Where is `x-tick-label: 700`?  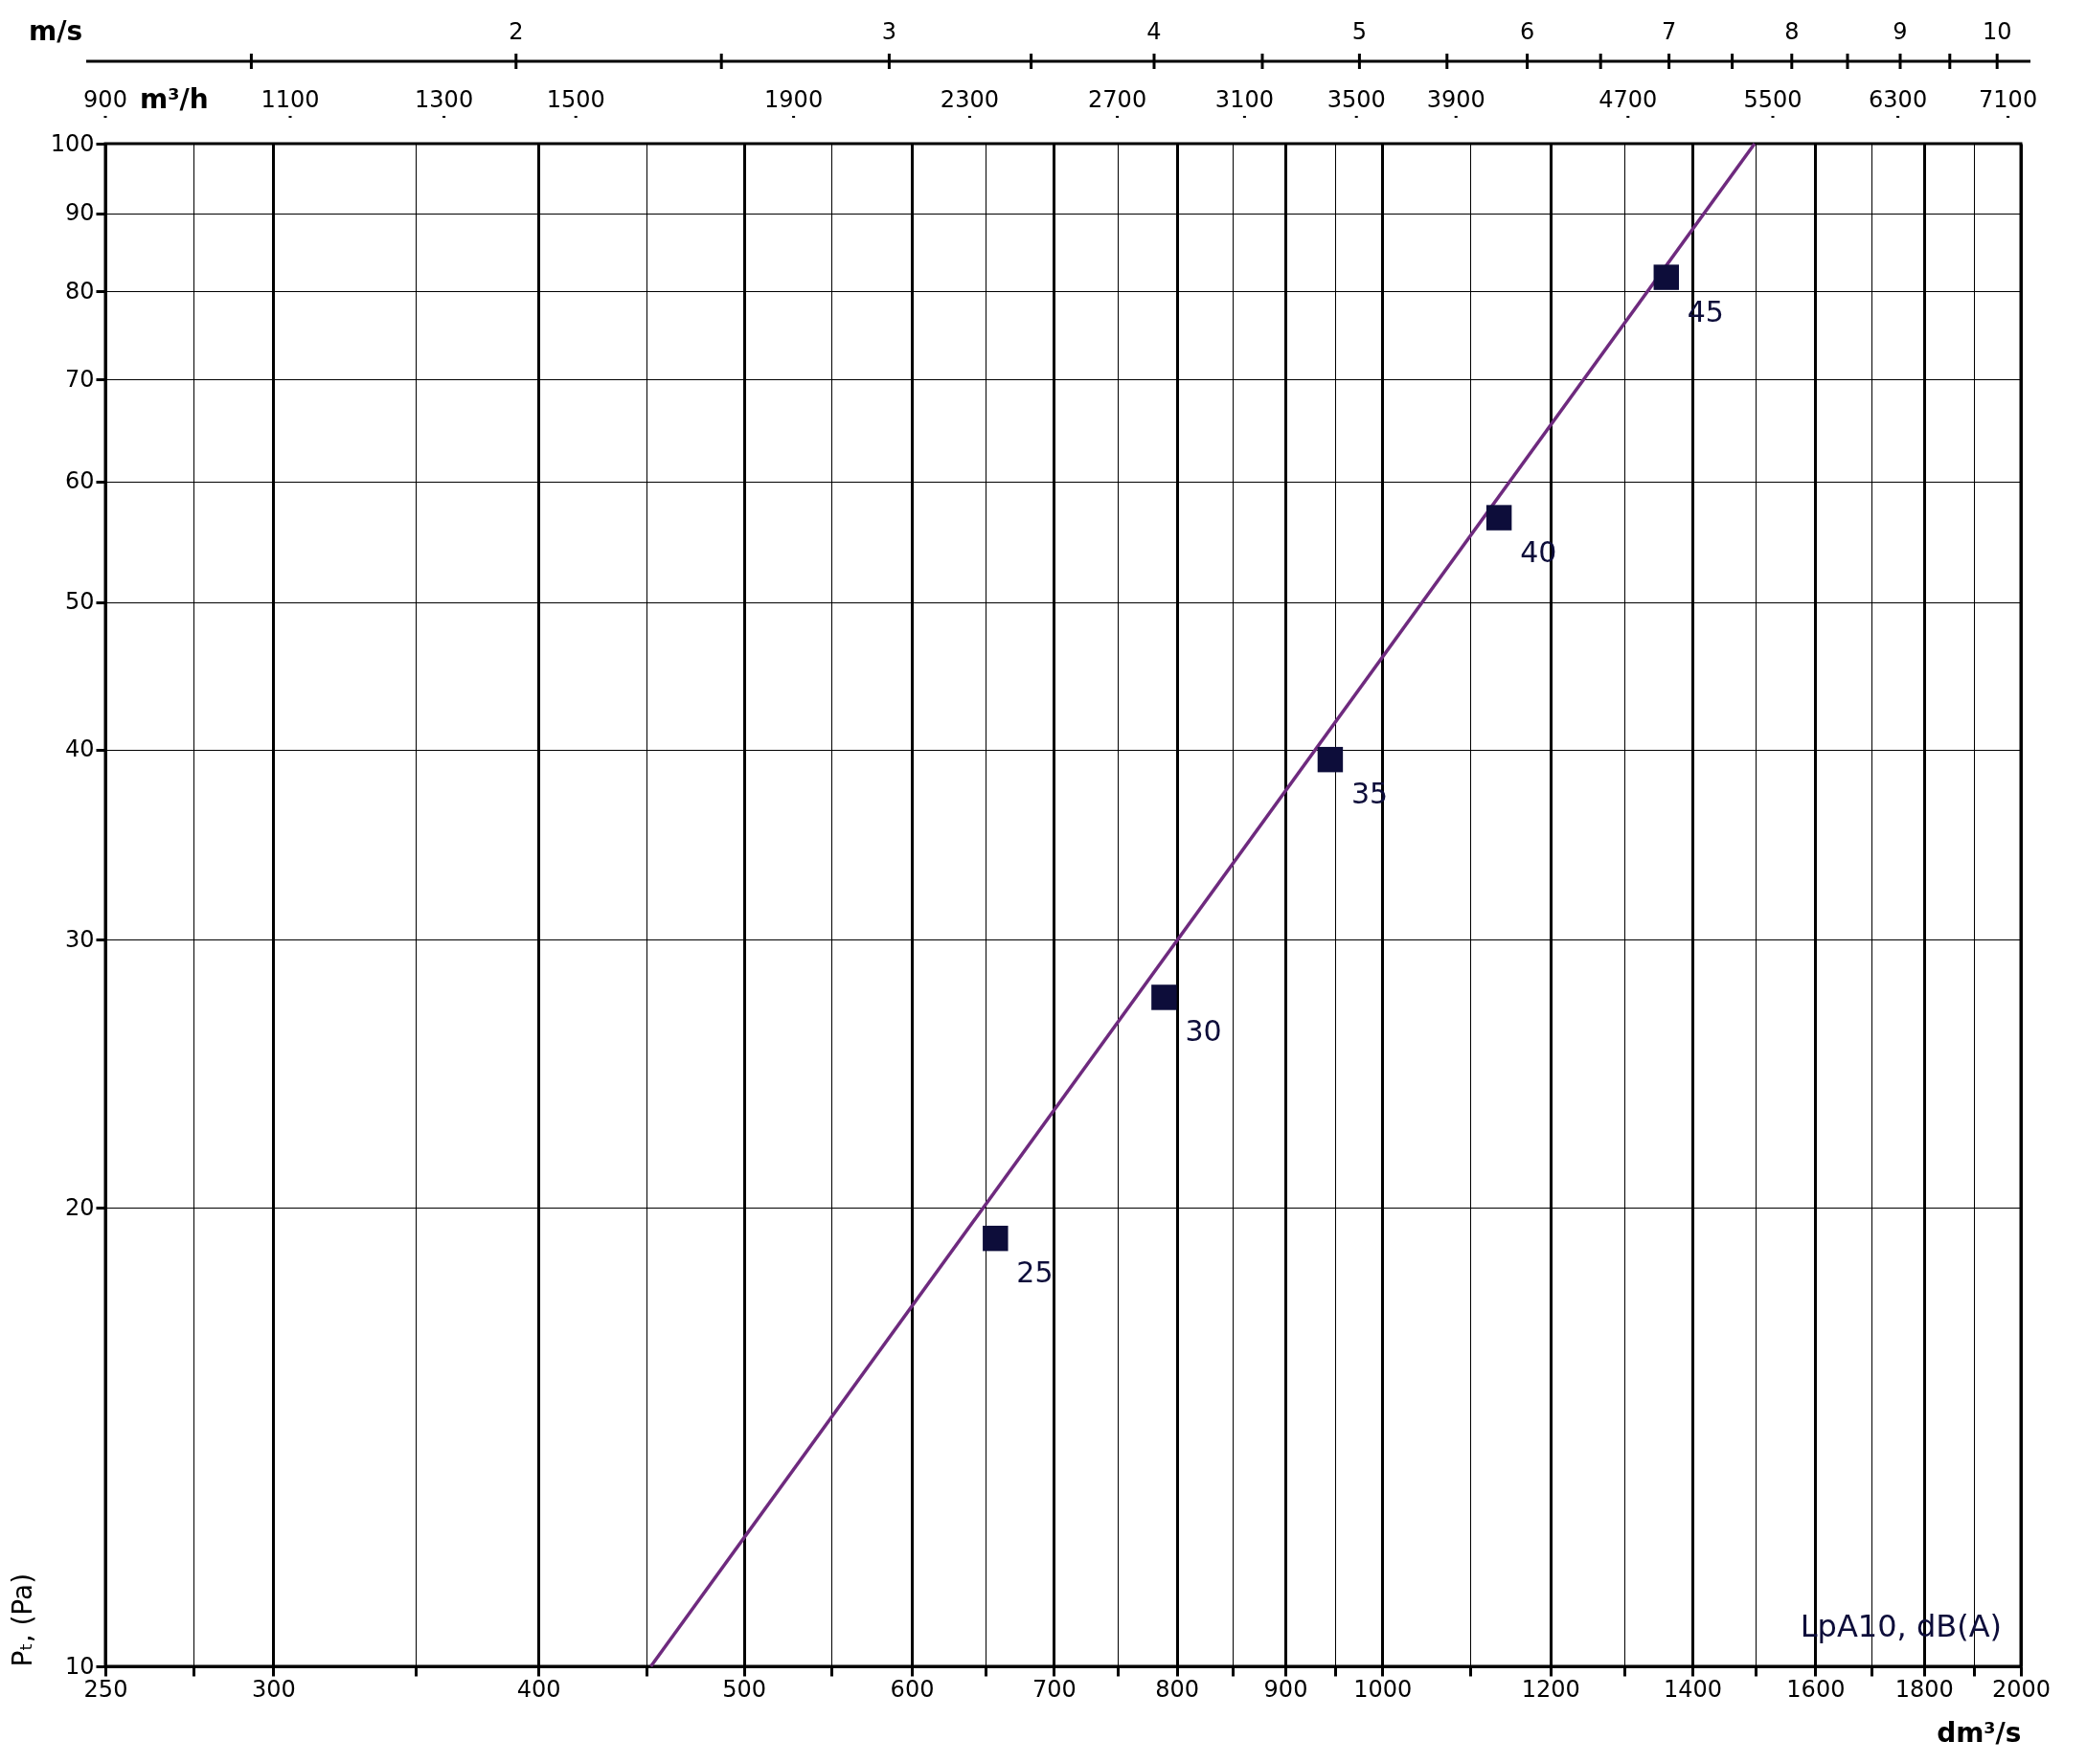 x-tick-label: 700 is located at coordinates (1054, 1689).